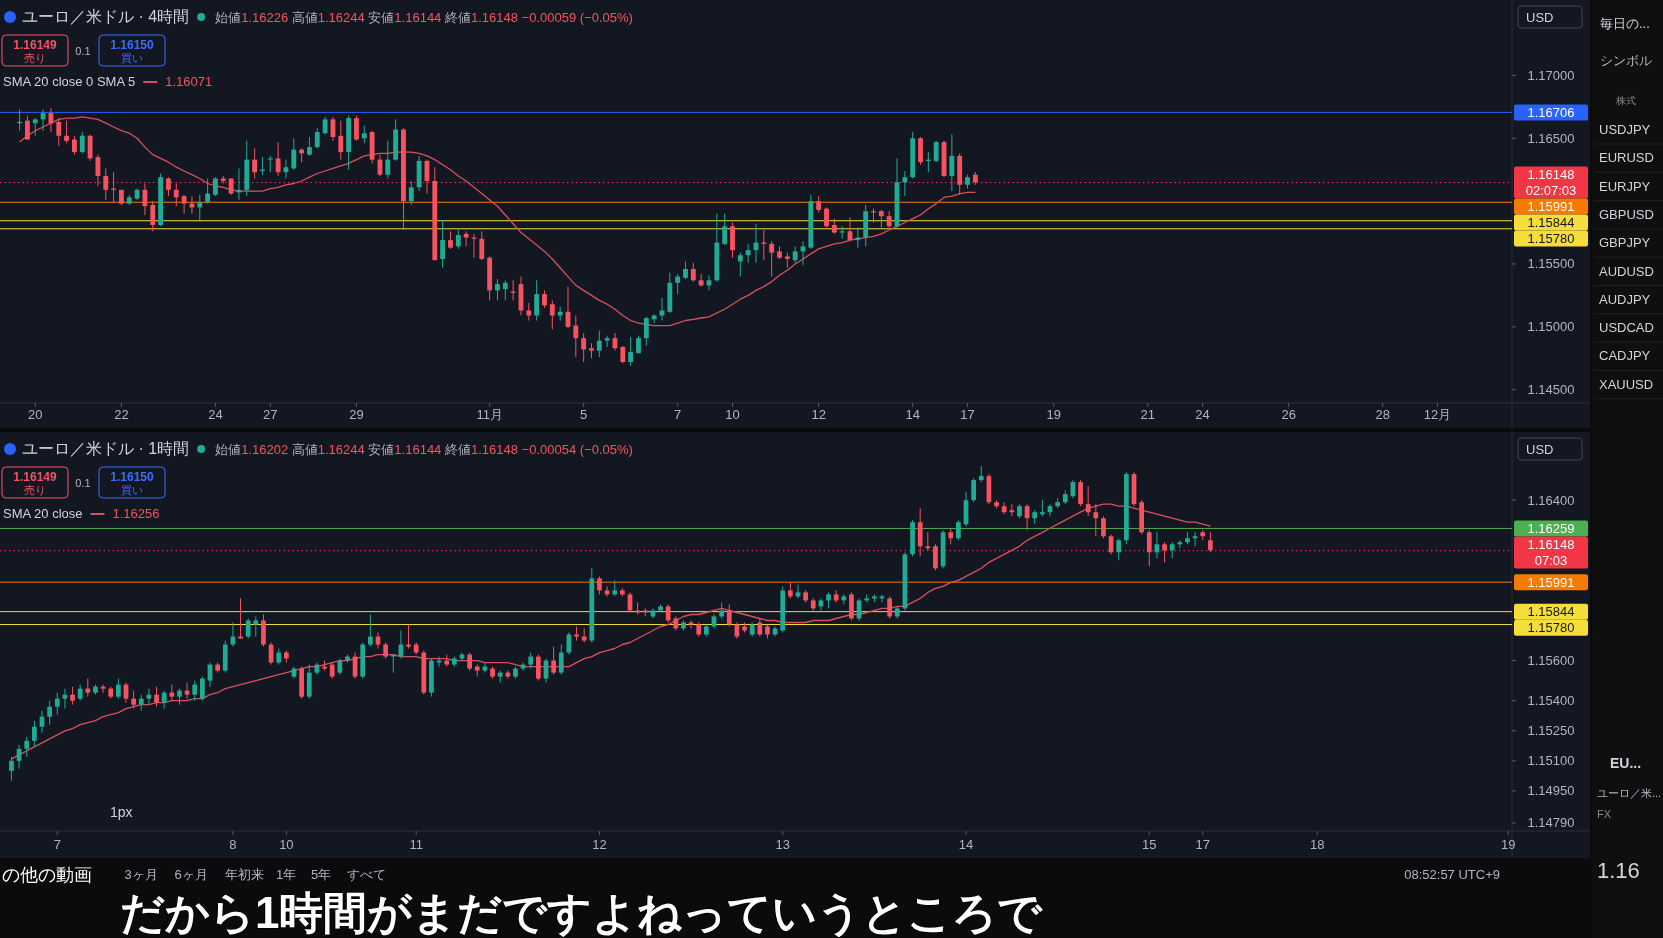  Describe the element at coordinates (599, 844) in the screenshot. I see `x-tick-label: 12` at that location.